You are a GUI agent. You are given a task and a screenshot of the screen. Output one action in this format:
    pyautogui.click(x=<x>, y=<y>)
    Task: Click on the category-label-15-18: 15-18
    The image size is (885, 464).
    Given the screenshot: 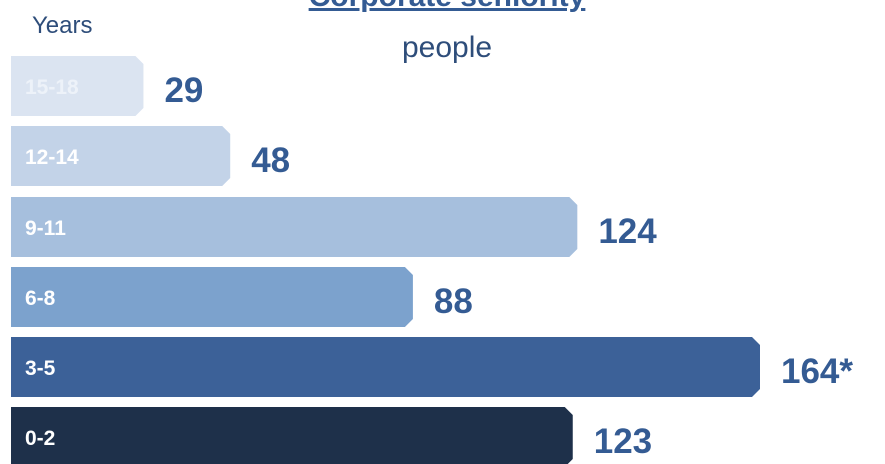 What is the action you would take?
    pyautogui.click(x=52, y=87)
    